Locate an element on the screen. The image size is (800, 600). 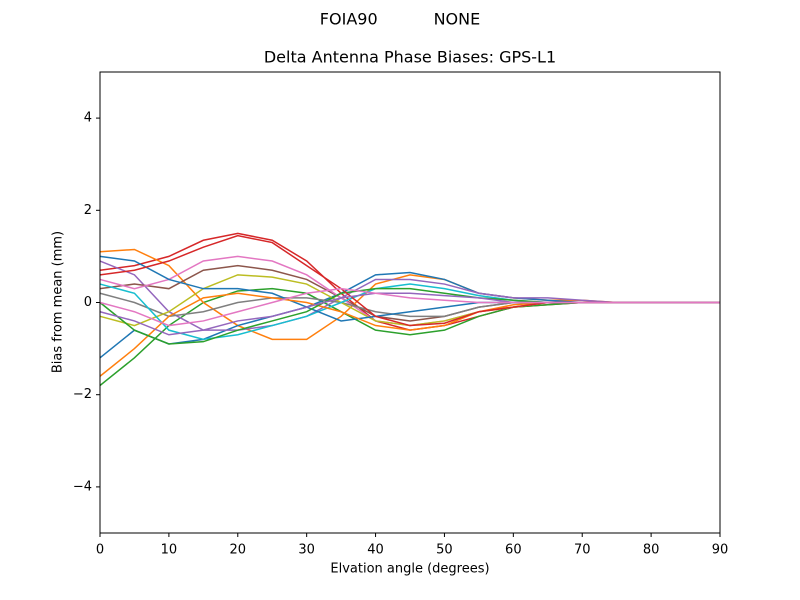
series-line is located at coordinates (409, 307).